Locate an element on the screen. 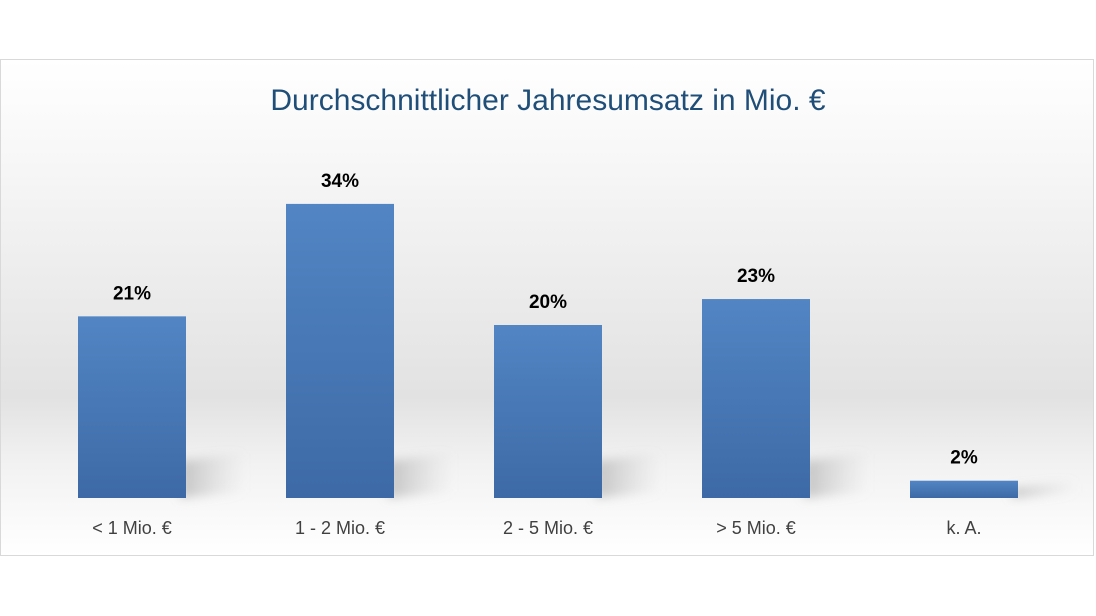 The image size is (1096, 616). x-tick-label: < 1 Mio. € is located at coordinates (132, 528).